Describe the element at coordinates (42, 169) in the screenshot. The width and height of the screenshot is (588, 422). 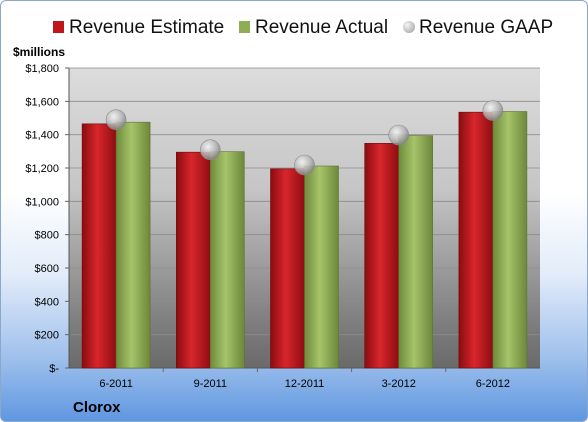
I see `y-tick-label: $1,200` at that location.